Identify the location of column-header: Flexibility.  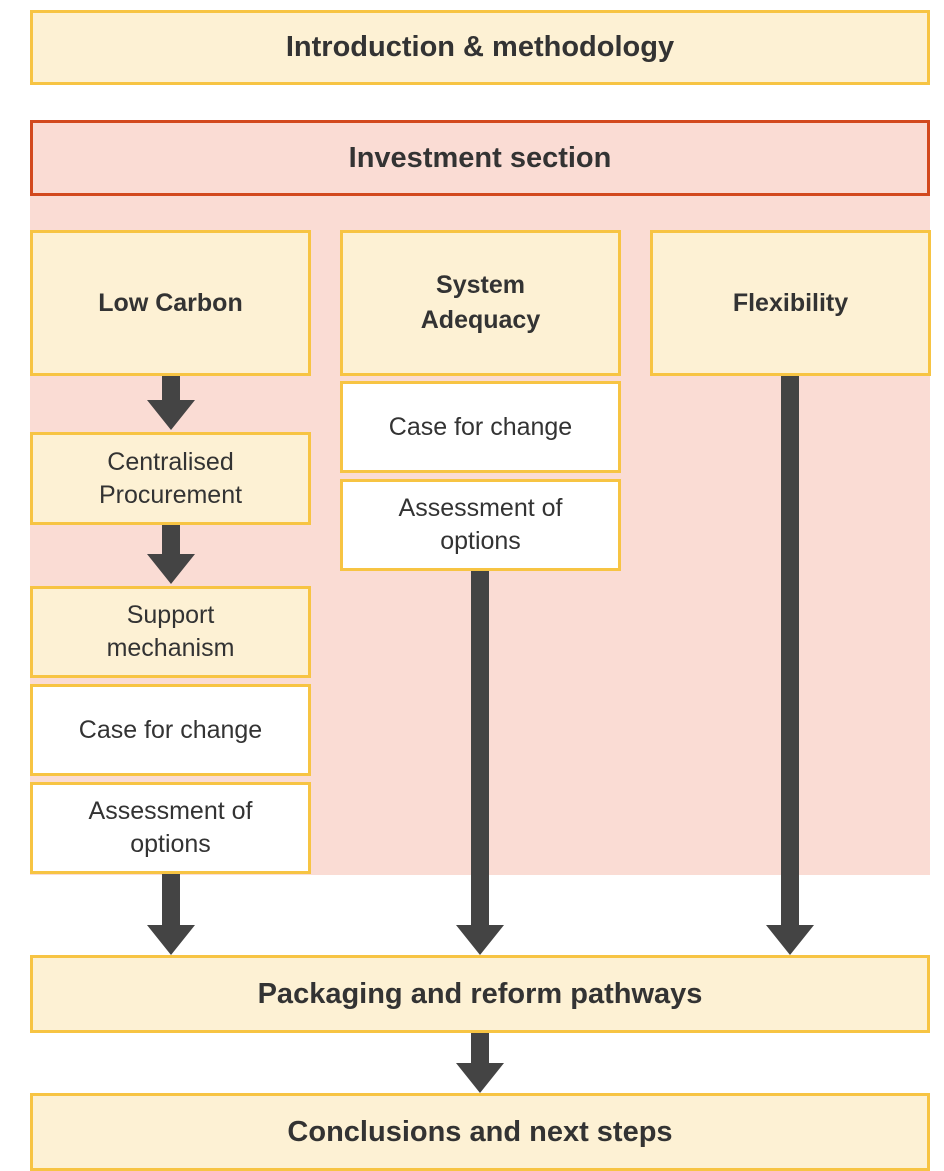
(790, 303).